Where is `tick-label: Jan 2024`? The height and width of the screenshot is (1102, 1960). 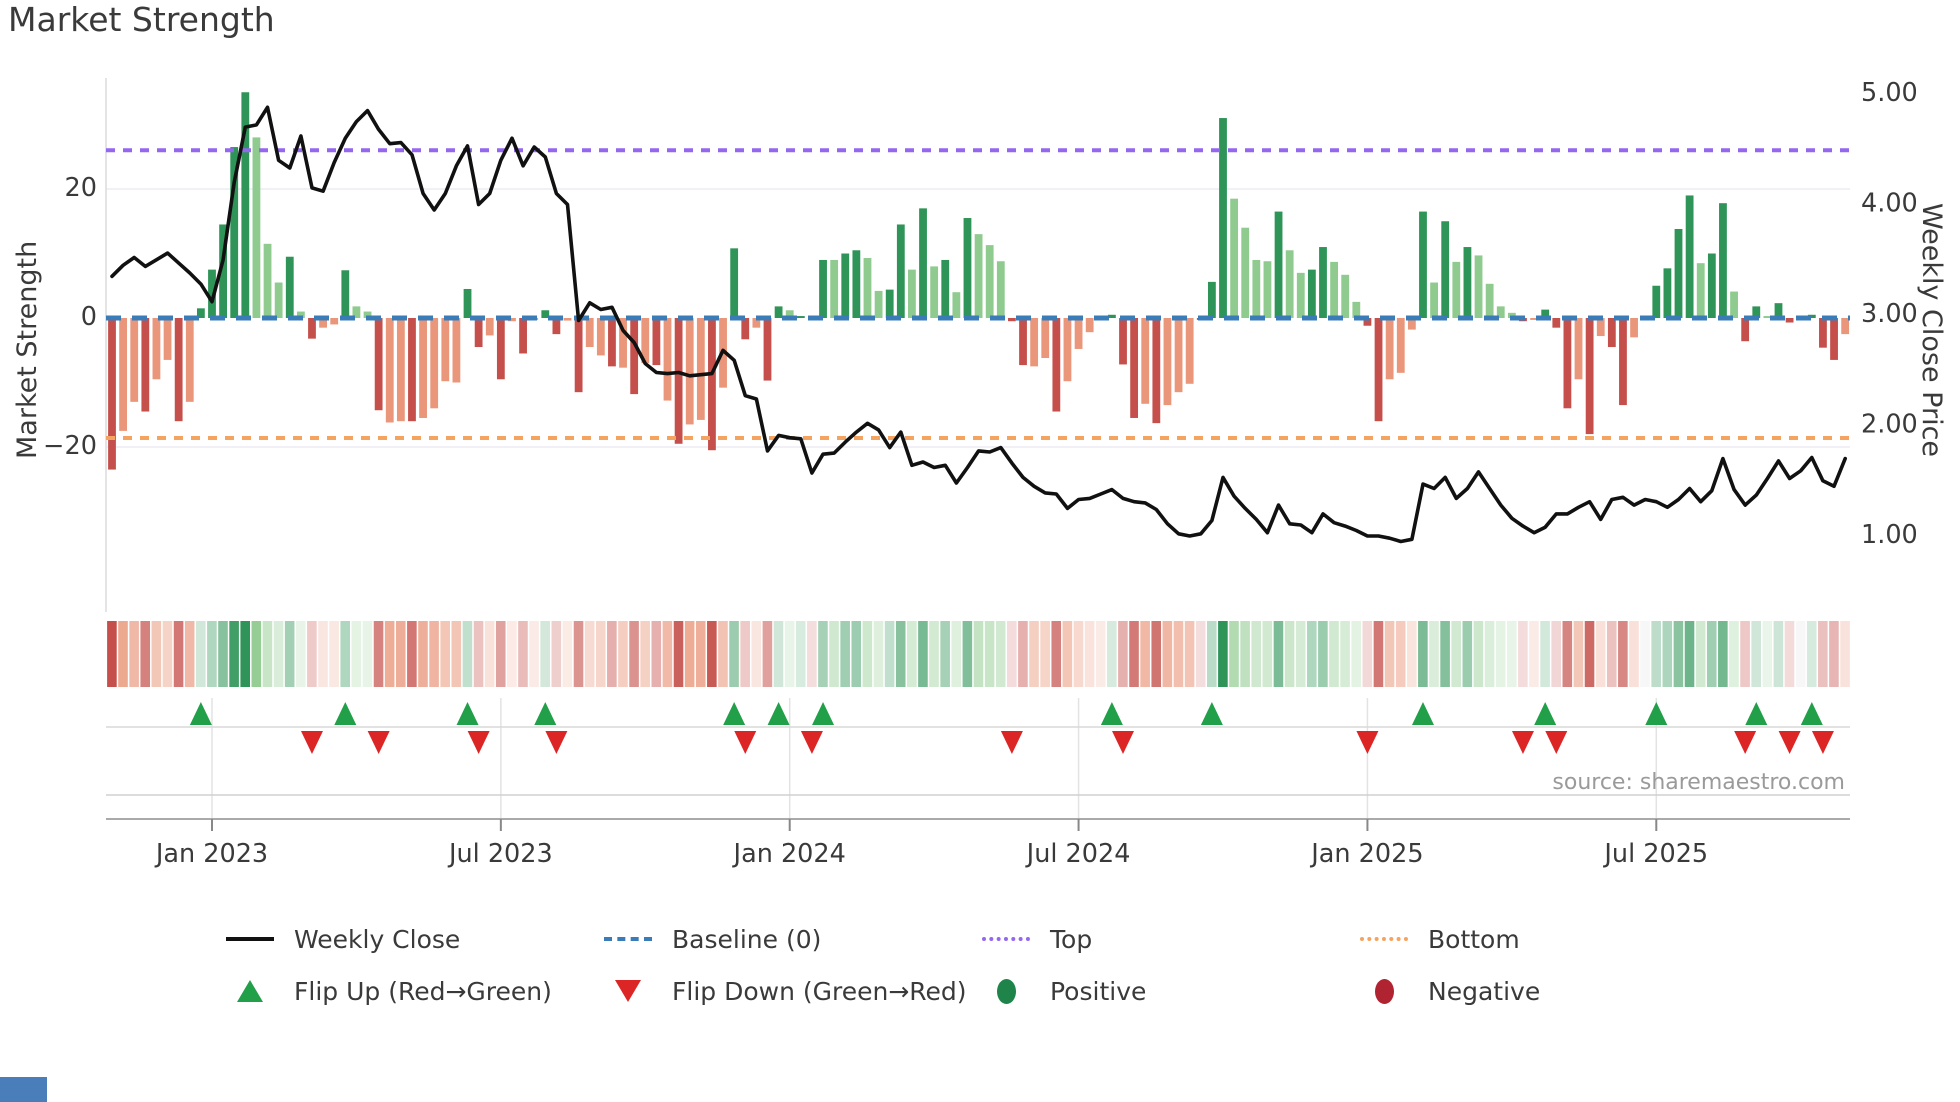
tick-label: Jan 2024 is located at coordinates (789, 854).